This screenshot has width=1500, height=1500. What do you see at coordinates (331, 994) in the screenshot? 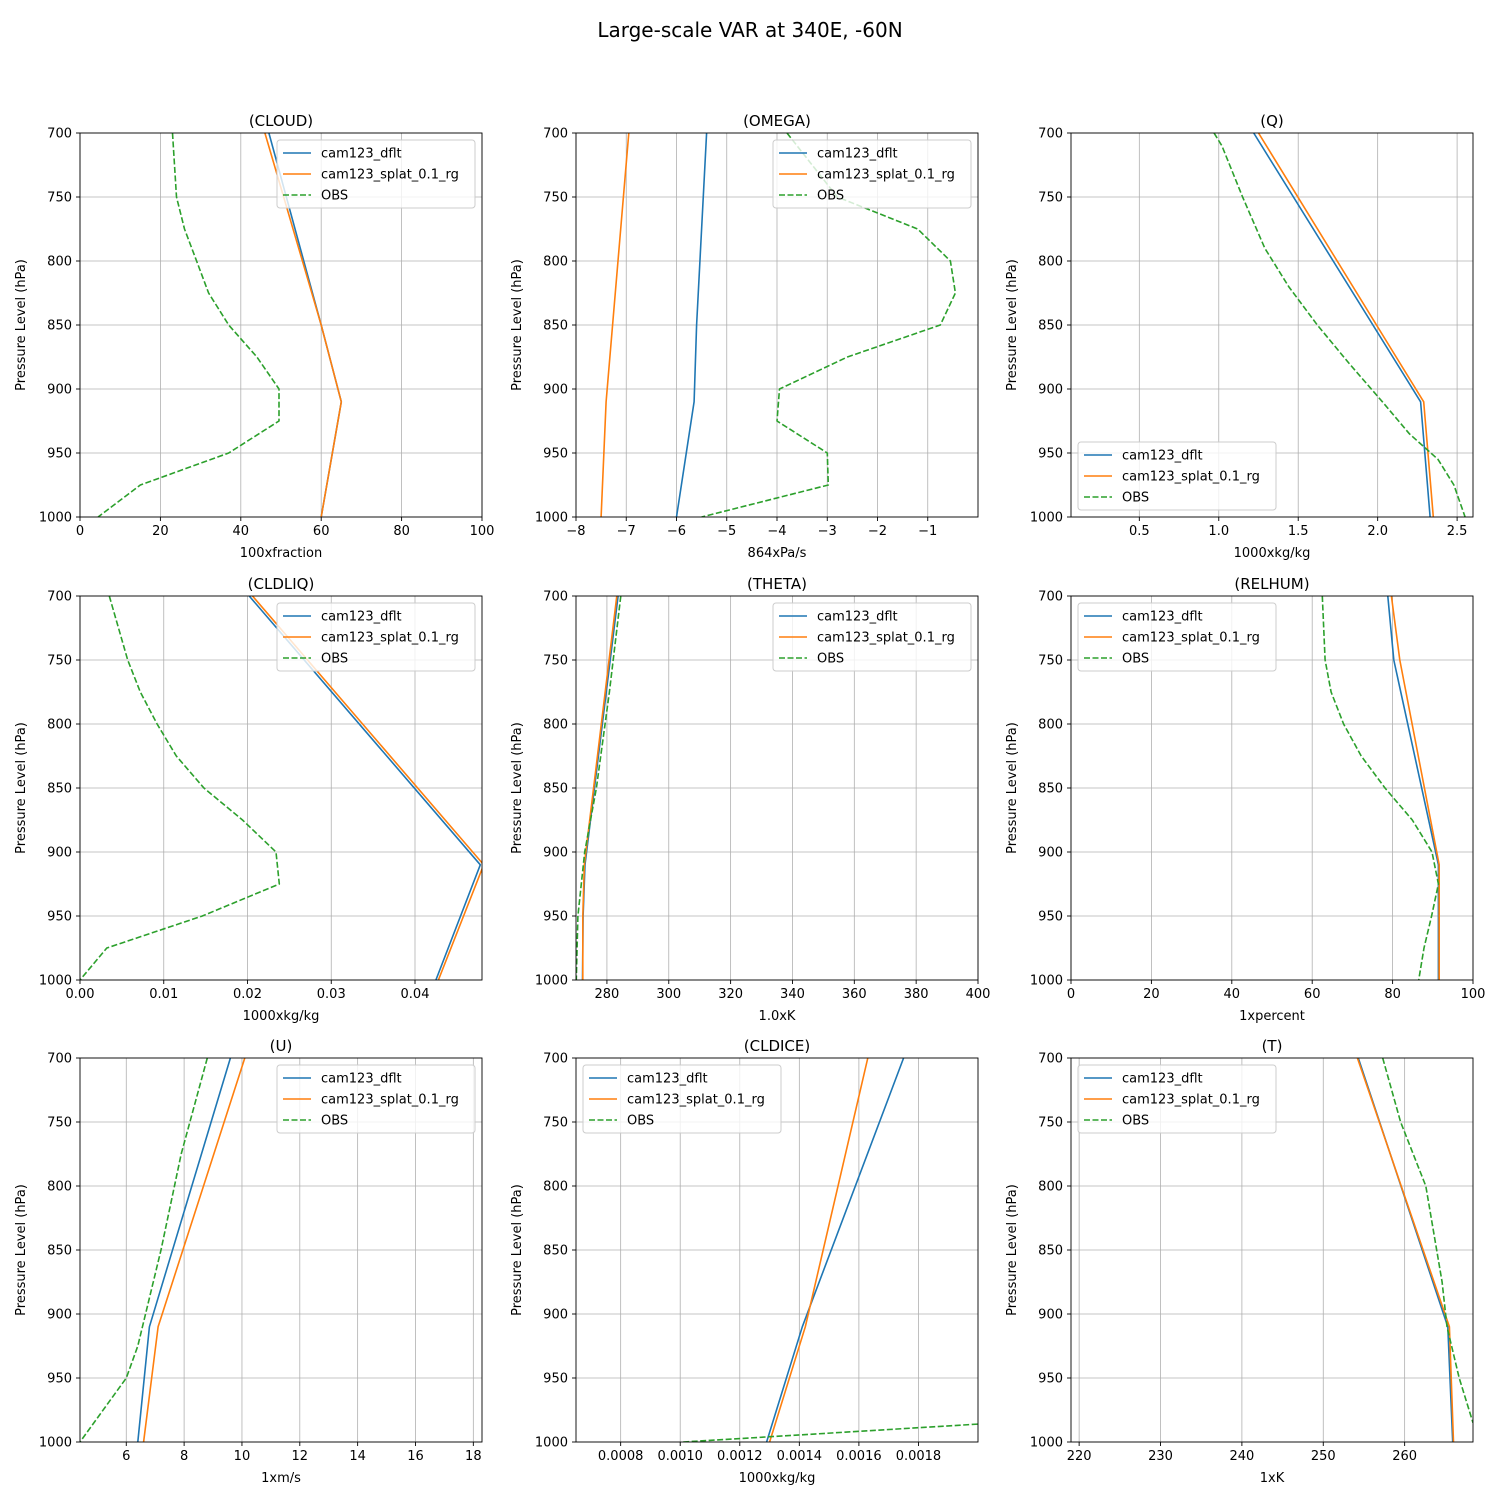
I see `x-tick-label: 0.03` at bounding box center [331, 994].